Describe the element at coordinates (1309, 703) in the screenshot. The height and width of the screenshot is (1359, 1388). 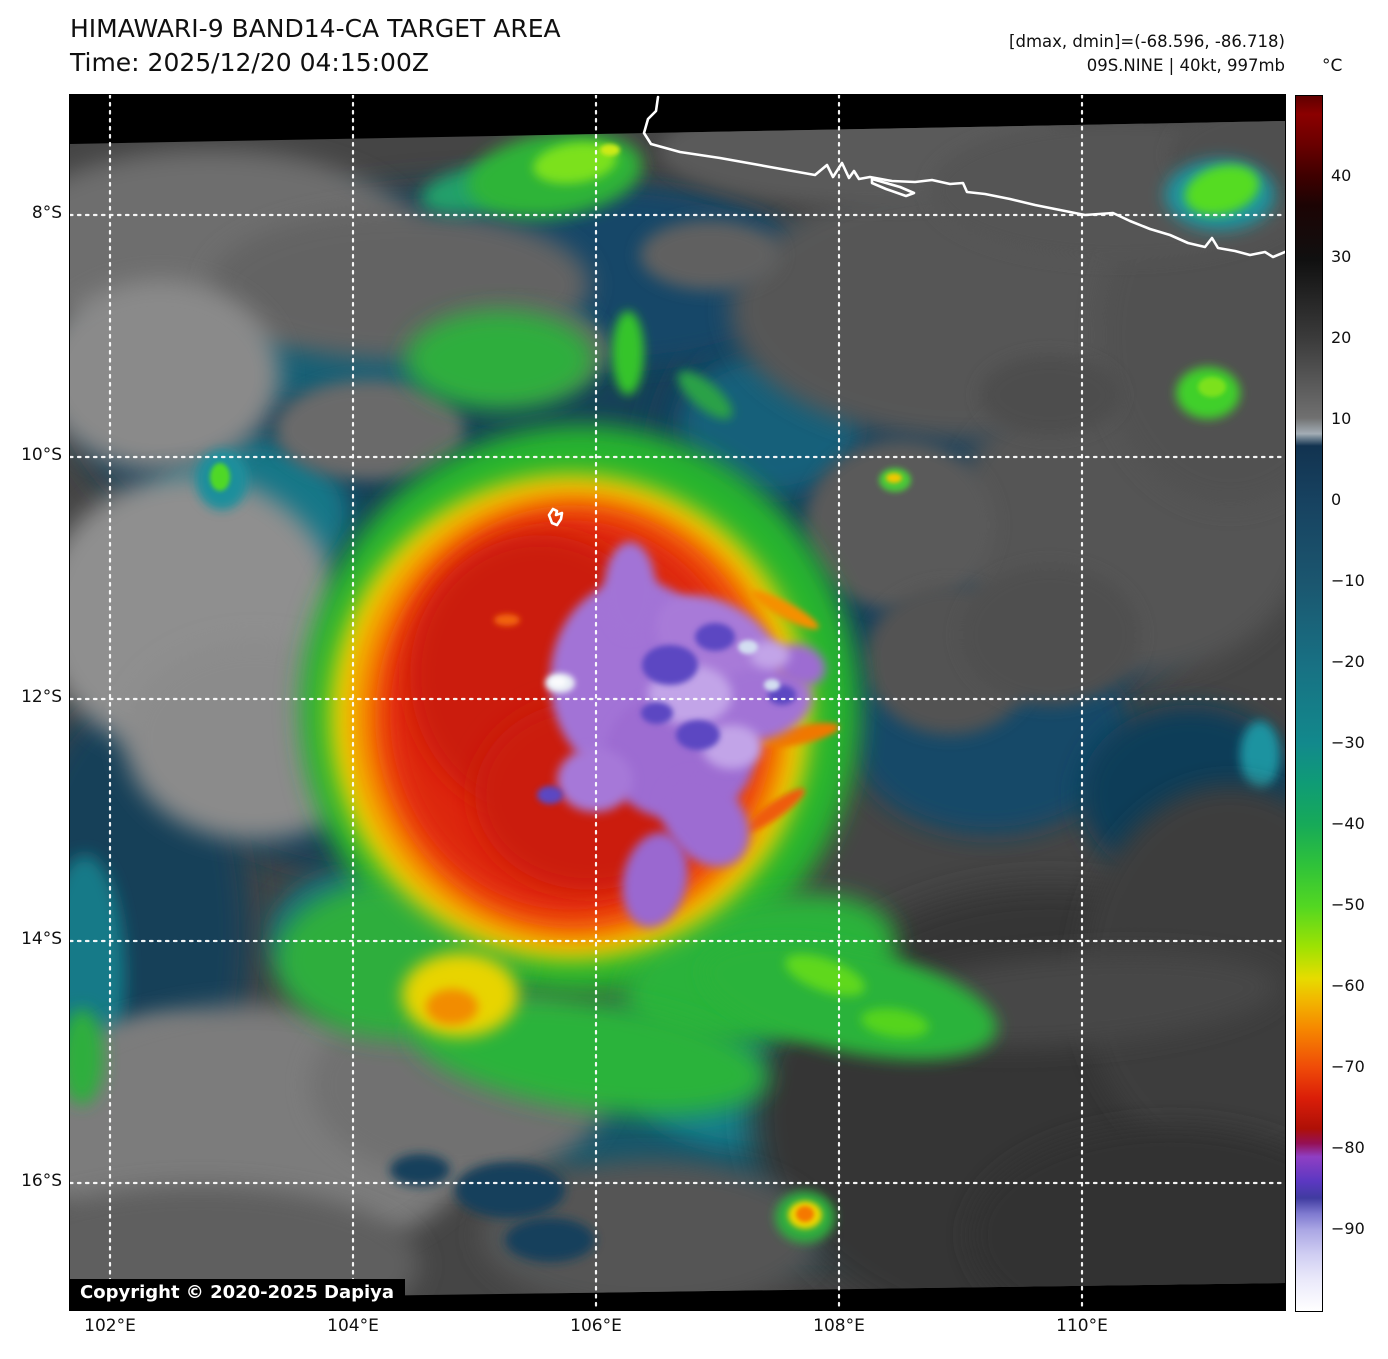
I see `colorbar` at that location.